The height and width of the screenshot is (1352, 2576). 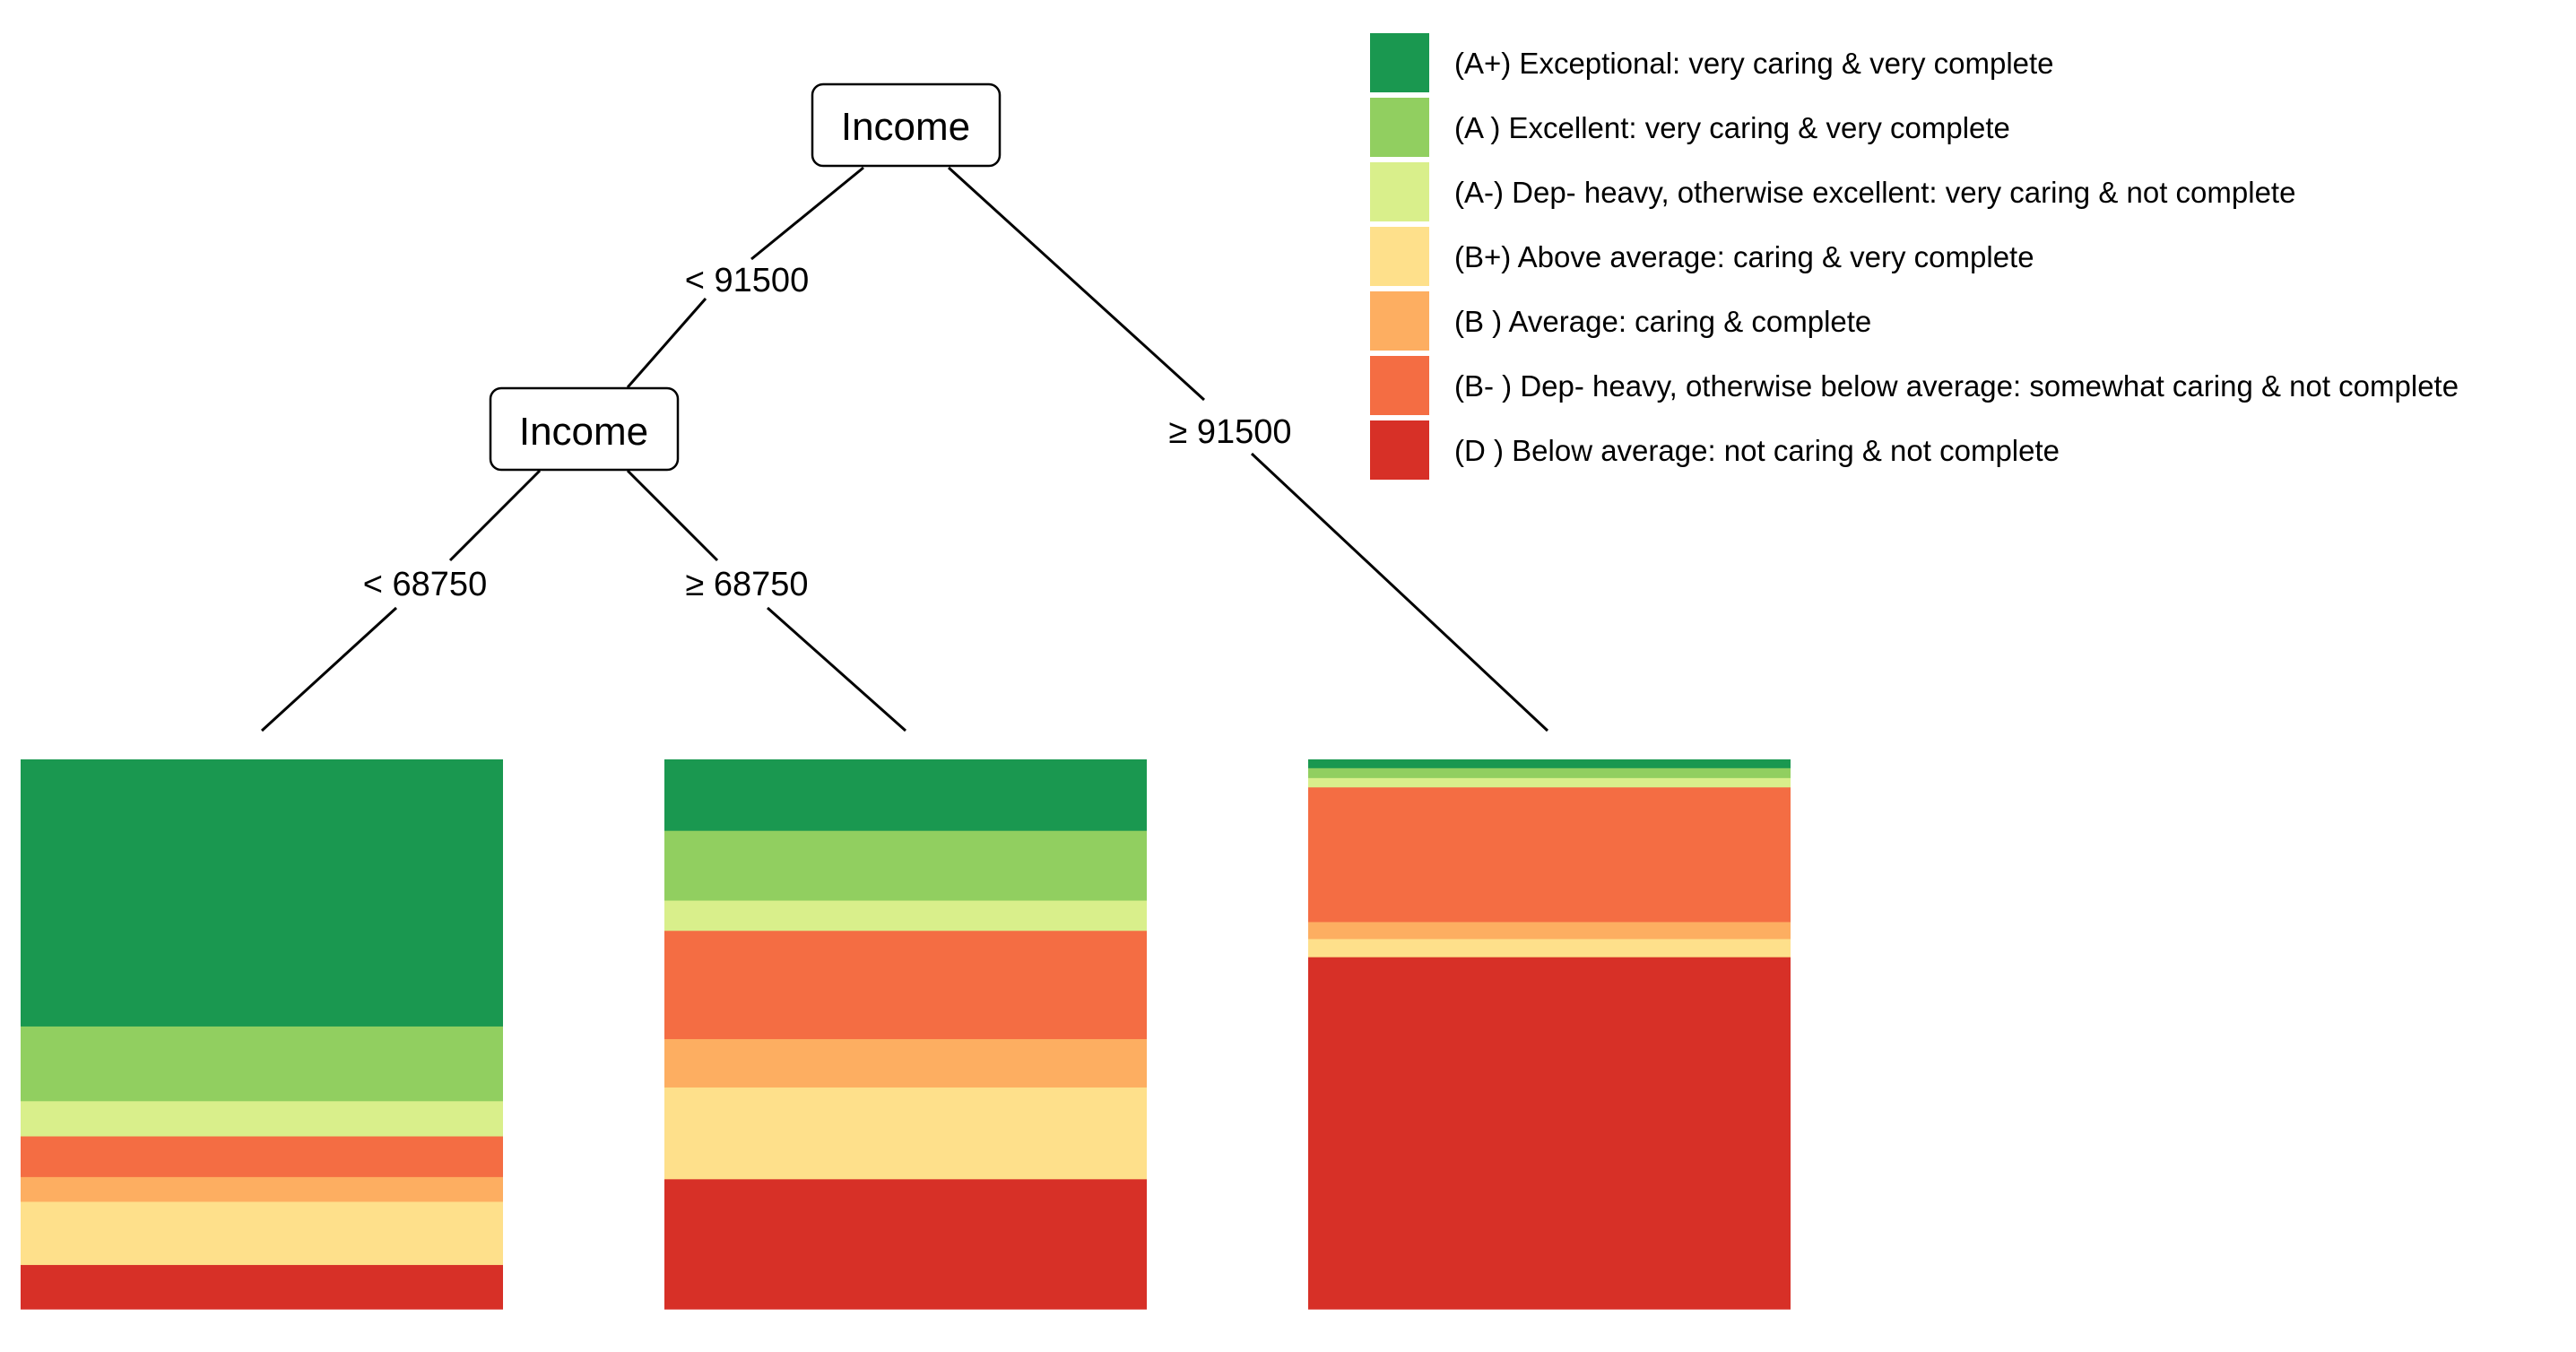 What do you see at coordinates (746, 584) in the screenshot?
I see `edge-label-ge-68750: ≥ 68750` at bounding box center [746, 584].